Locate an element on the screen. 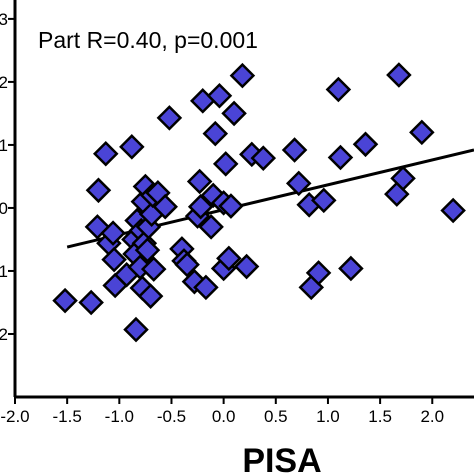 This screenshot has height=474, width=474. y-tick-label: -1 is located at coordinates (4, 271).